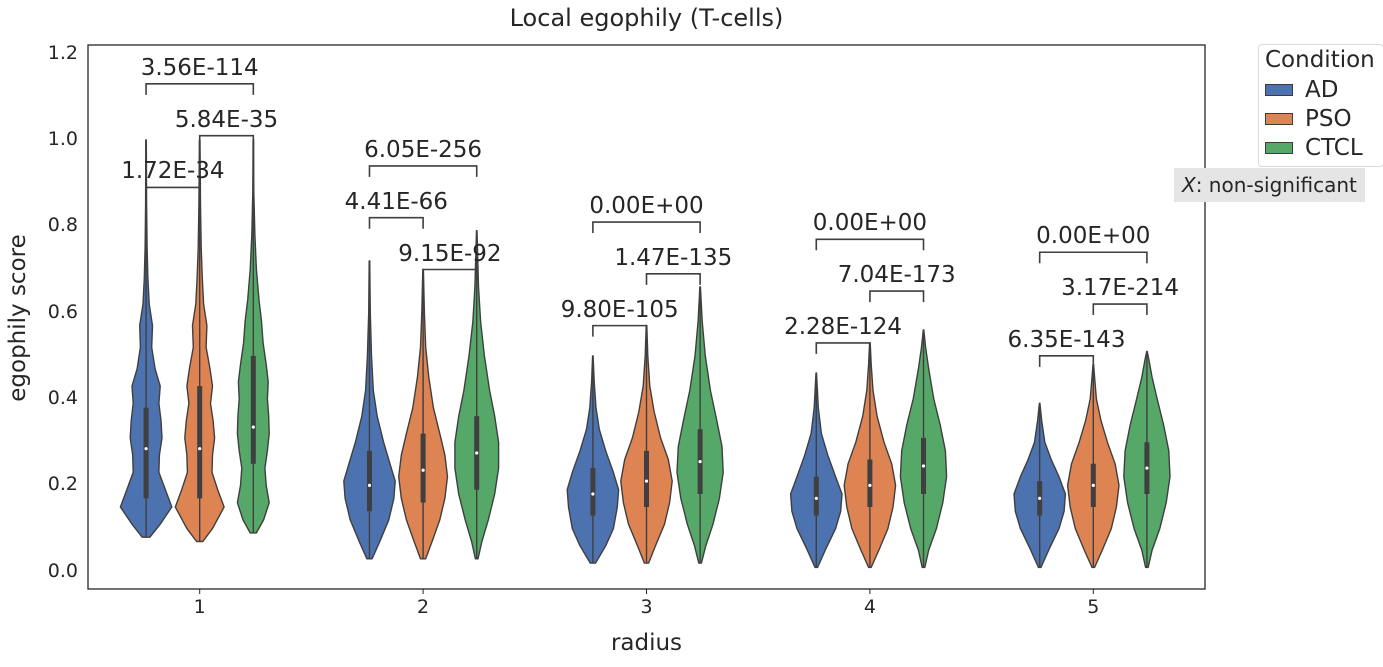 Image resolution: width=1383 pixels, height=667 pixels. What do you see at coordinates (646, 591) in the screenshot?
I see `xtick-marks` at bounding box center [646, 591].